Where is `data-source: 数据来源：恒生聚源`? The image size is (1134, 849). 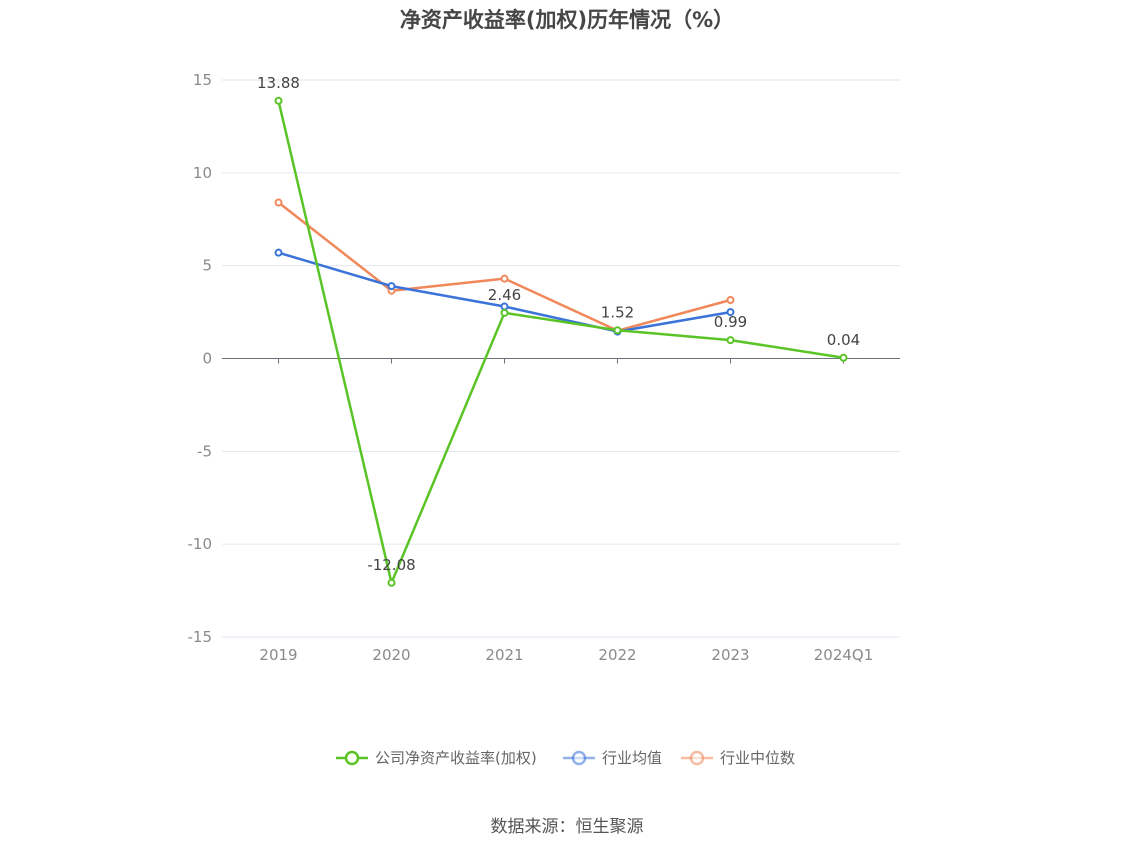
data-source: 数据来源：恒生聚源 is located at coordinates (567, 827).